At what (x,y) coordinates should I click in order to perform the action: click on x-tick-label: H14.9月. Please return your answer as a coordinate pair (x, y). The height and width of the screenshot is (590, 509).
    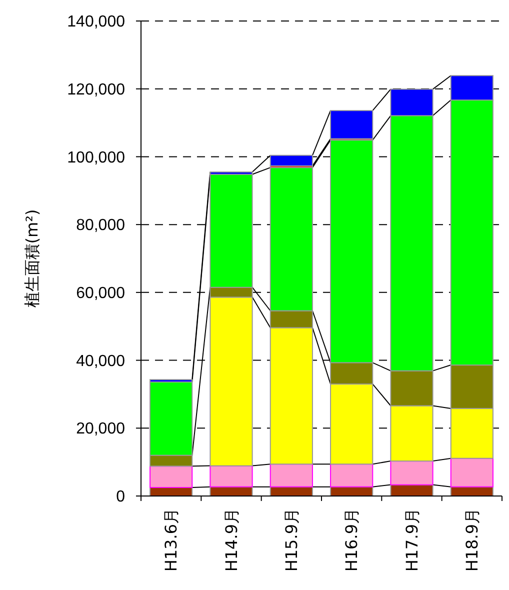
    Looking at the image, I should click on (231, 540).